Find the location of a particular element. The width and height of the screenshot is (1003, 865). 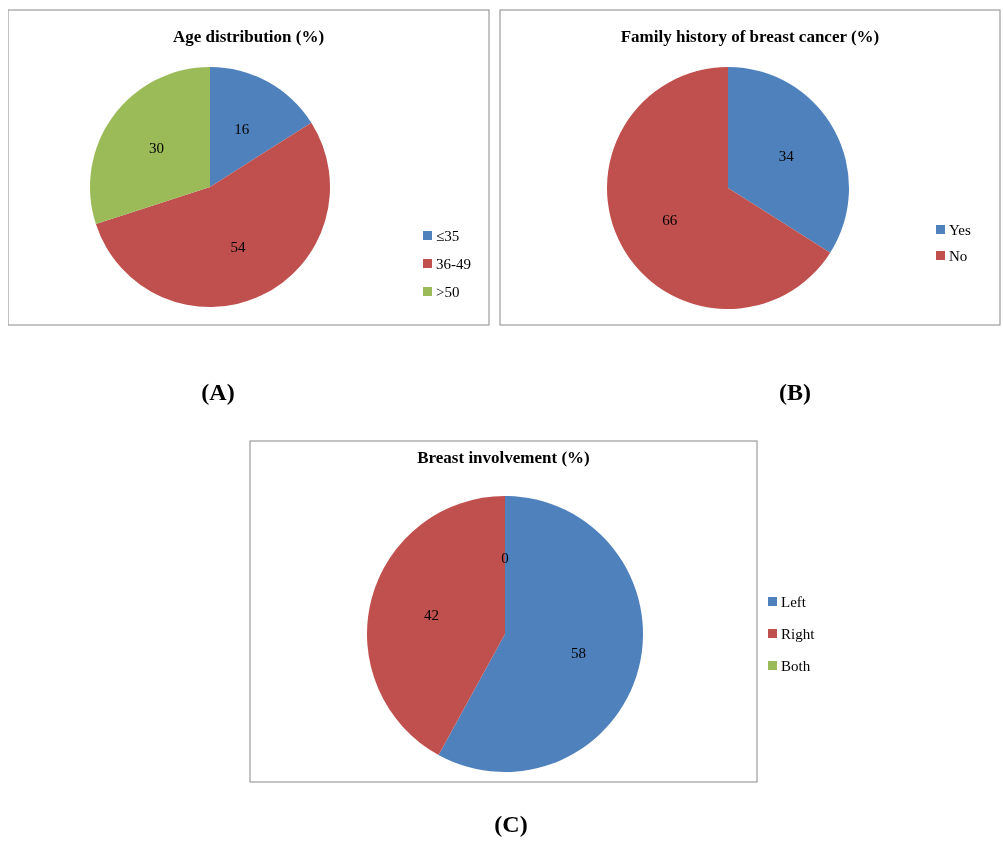

text: (C) is located at coordinates (511, 824).